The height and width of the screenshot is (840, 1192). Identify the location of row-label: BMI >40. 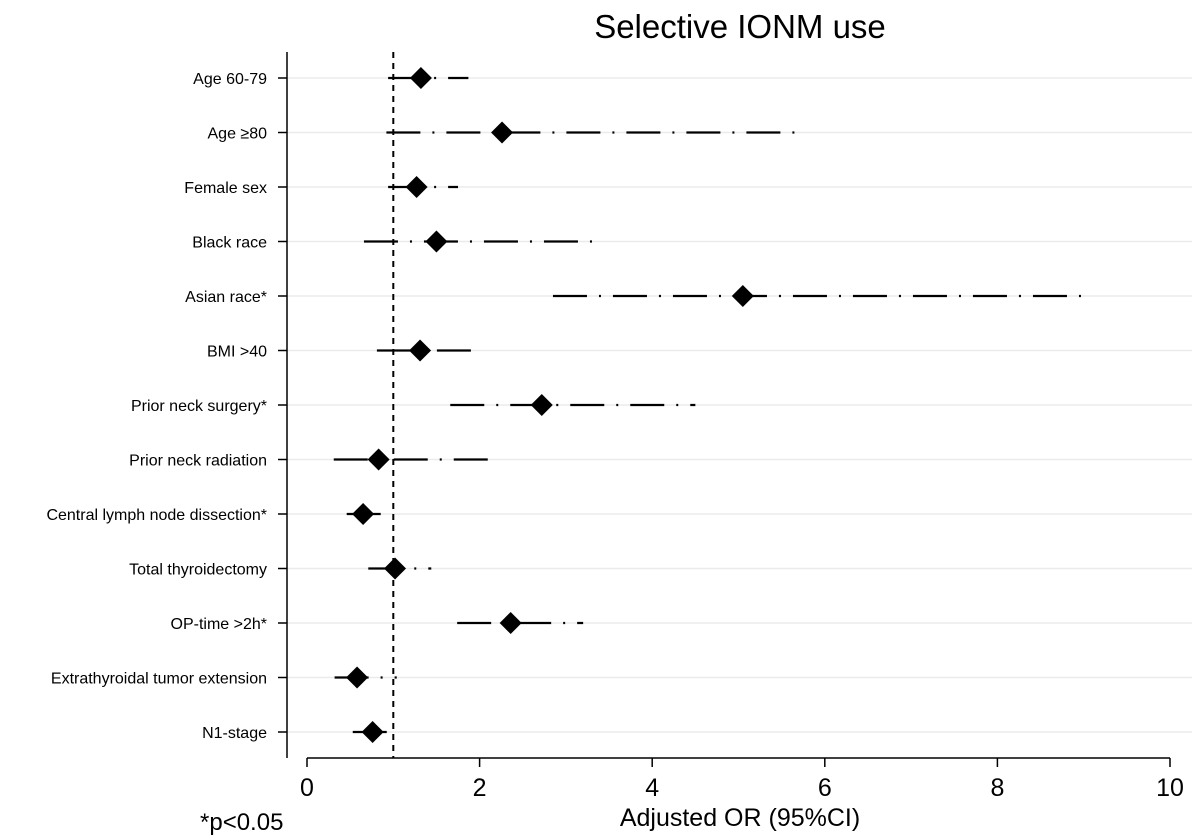
(237, 352).